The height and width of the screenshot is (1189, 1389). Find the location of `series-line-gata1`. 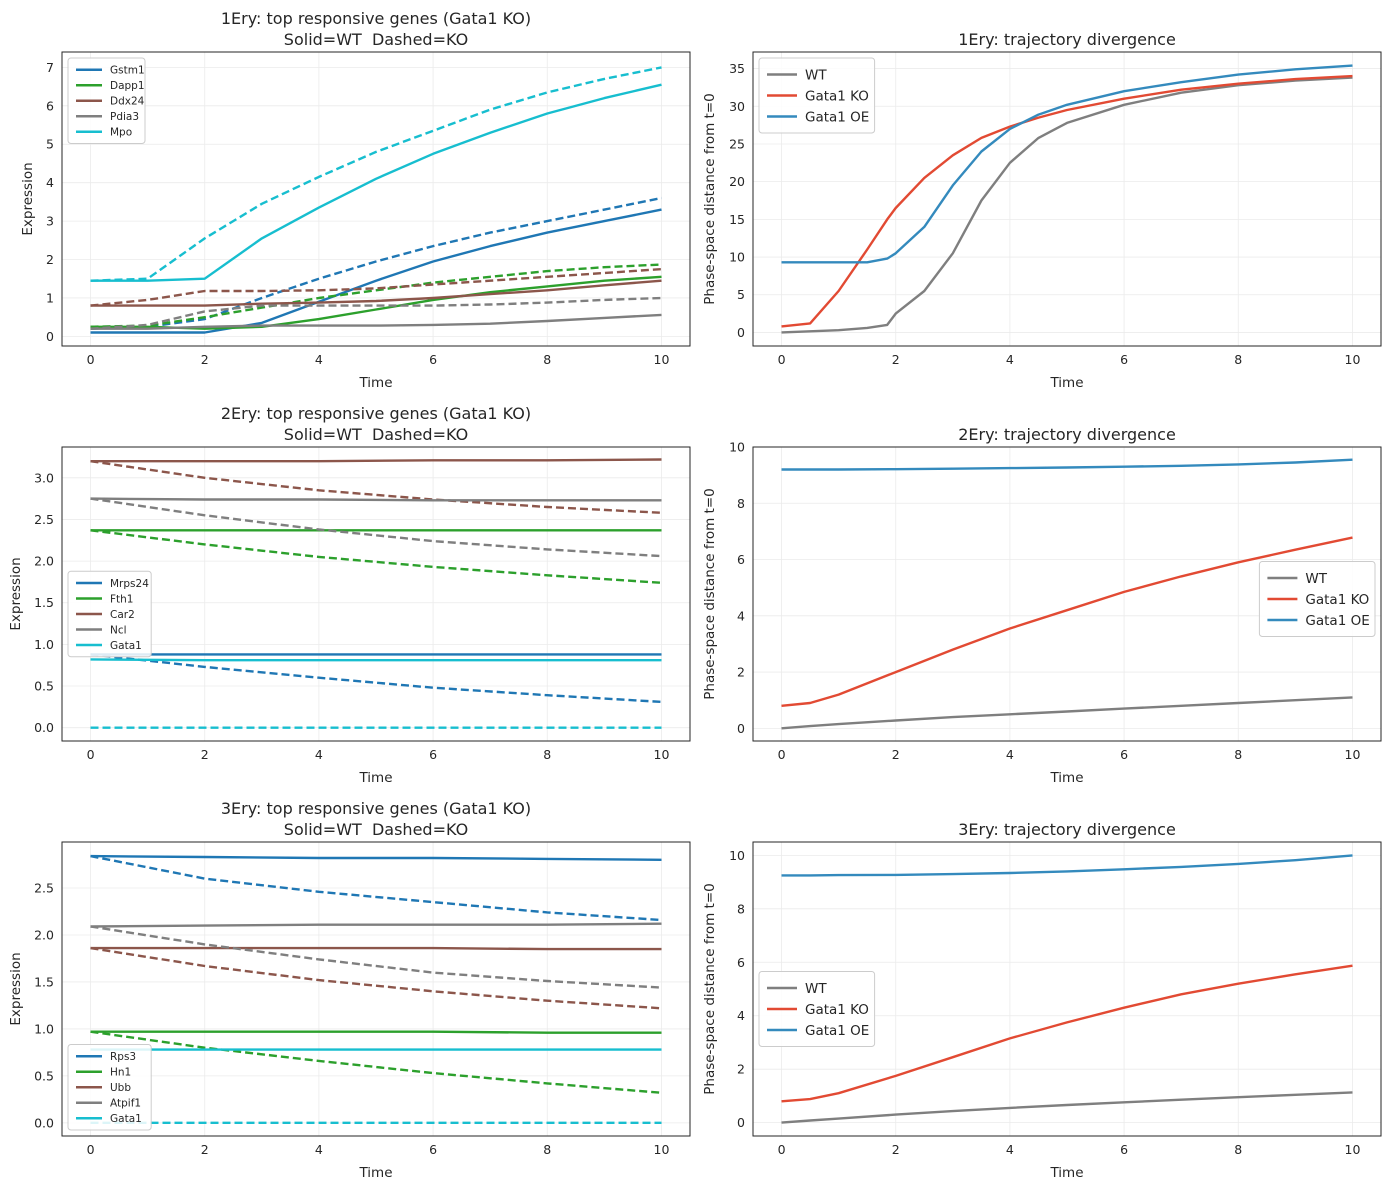

series-line-gata1 is located at coordinates (376, 660).